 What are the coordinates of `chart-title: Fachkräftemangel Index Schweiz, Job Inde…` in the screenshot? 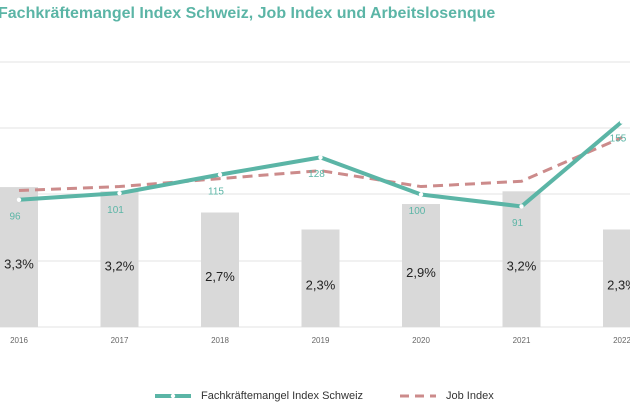 It's located at (247, 13).